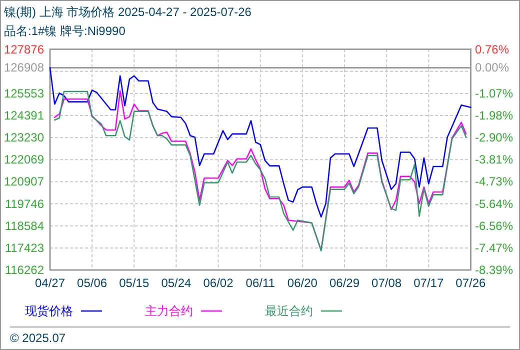 The height and width of the screenshot is (350, 520). I want to click on y2-tick-label: 0.00%, so click(492, 67).